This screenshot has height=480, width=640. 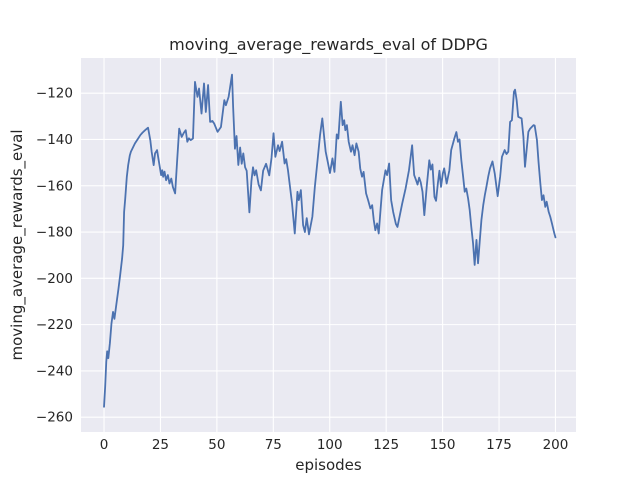 I want to click on x-tick-label: 175, so click(x=499, y=445).